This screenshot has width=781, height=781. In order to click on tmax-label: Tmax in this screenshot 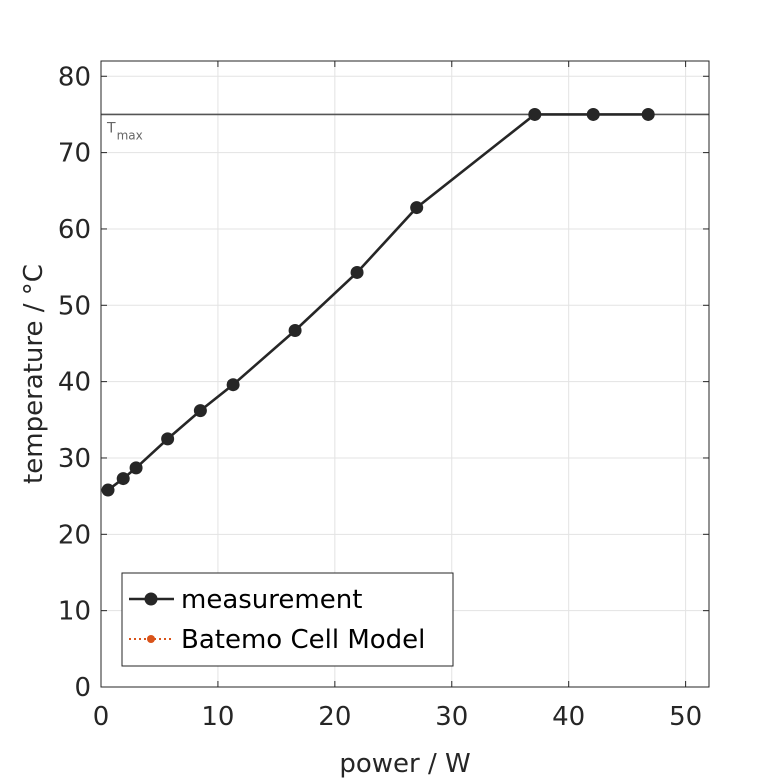, I will do `click(124, 131)`.